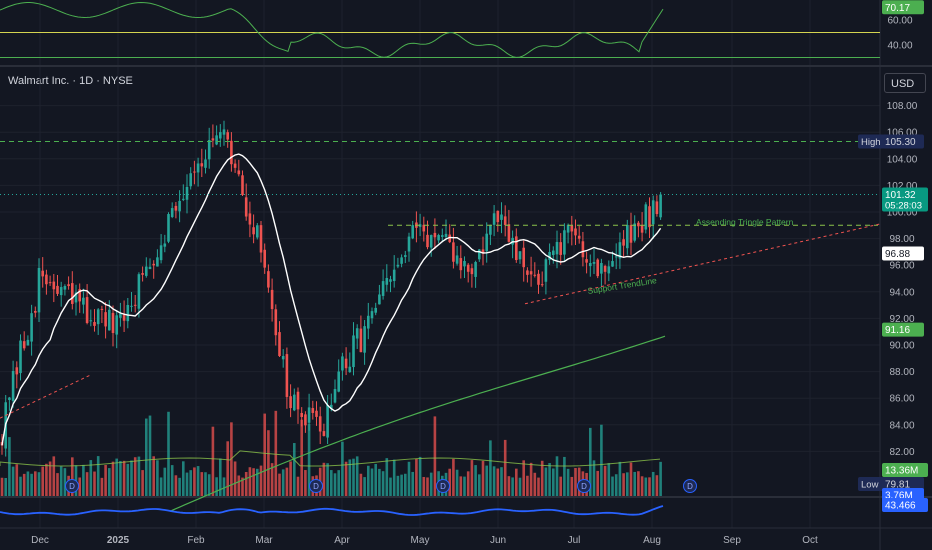  What do you see at coordinates (871, 484) in the screenshot?
I see `low-label-bg` at bounding box center [871, 484].